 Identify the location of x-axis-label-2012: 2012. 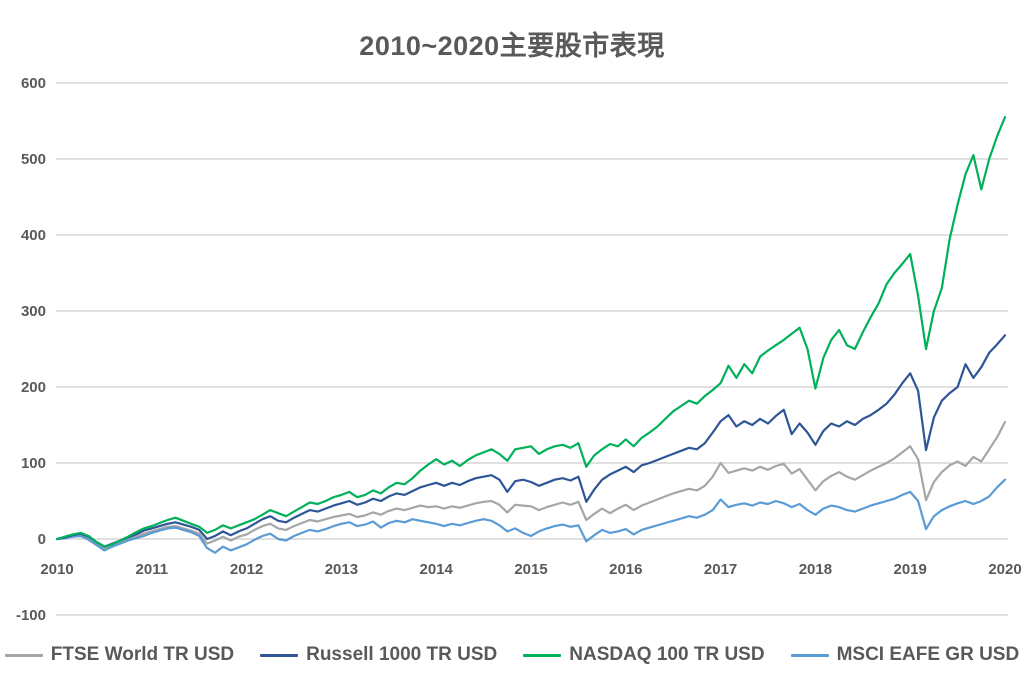
(246, 569).